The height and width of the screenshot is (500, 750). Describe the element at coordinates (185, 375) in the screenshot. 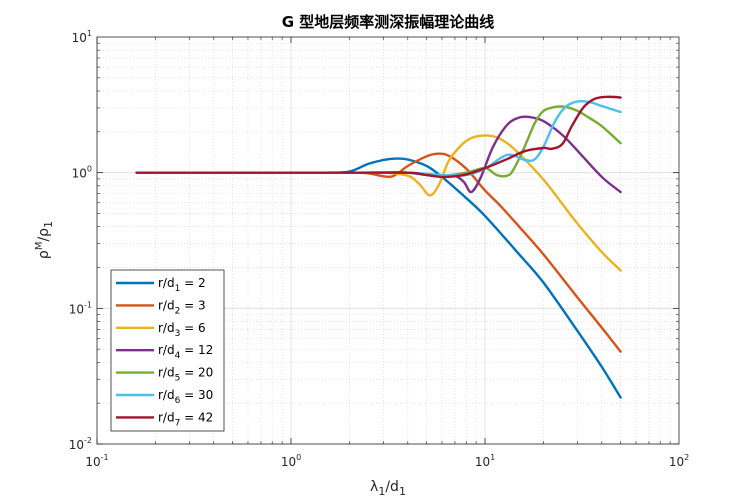

I see `legend-label-5: r/d5 = 20` at that location.